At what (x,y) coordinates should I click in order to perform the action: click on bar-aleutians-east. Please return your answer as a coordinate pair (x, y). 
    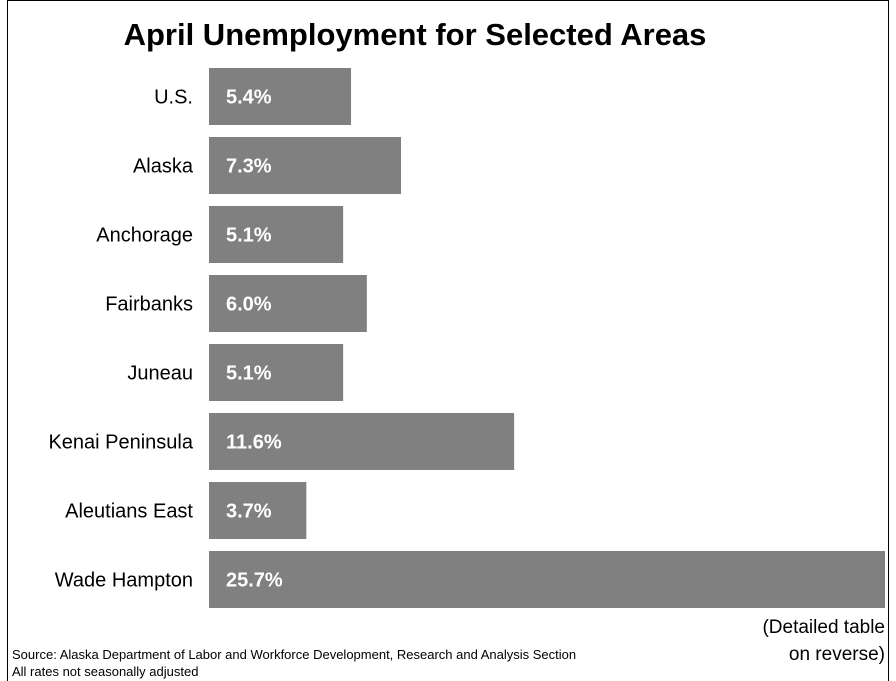
    Looking at the image, I should click on (258, 510).